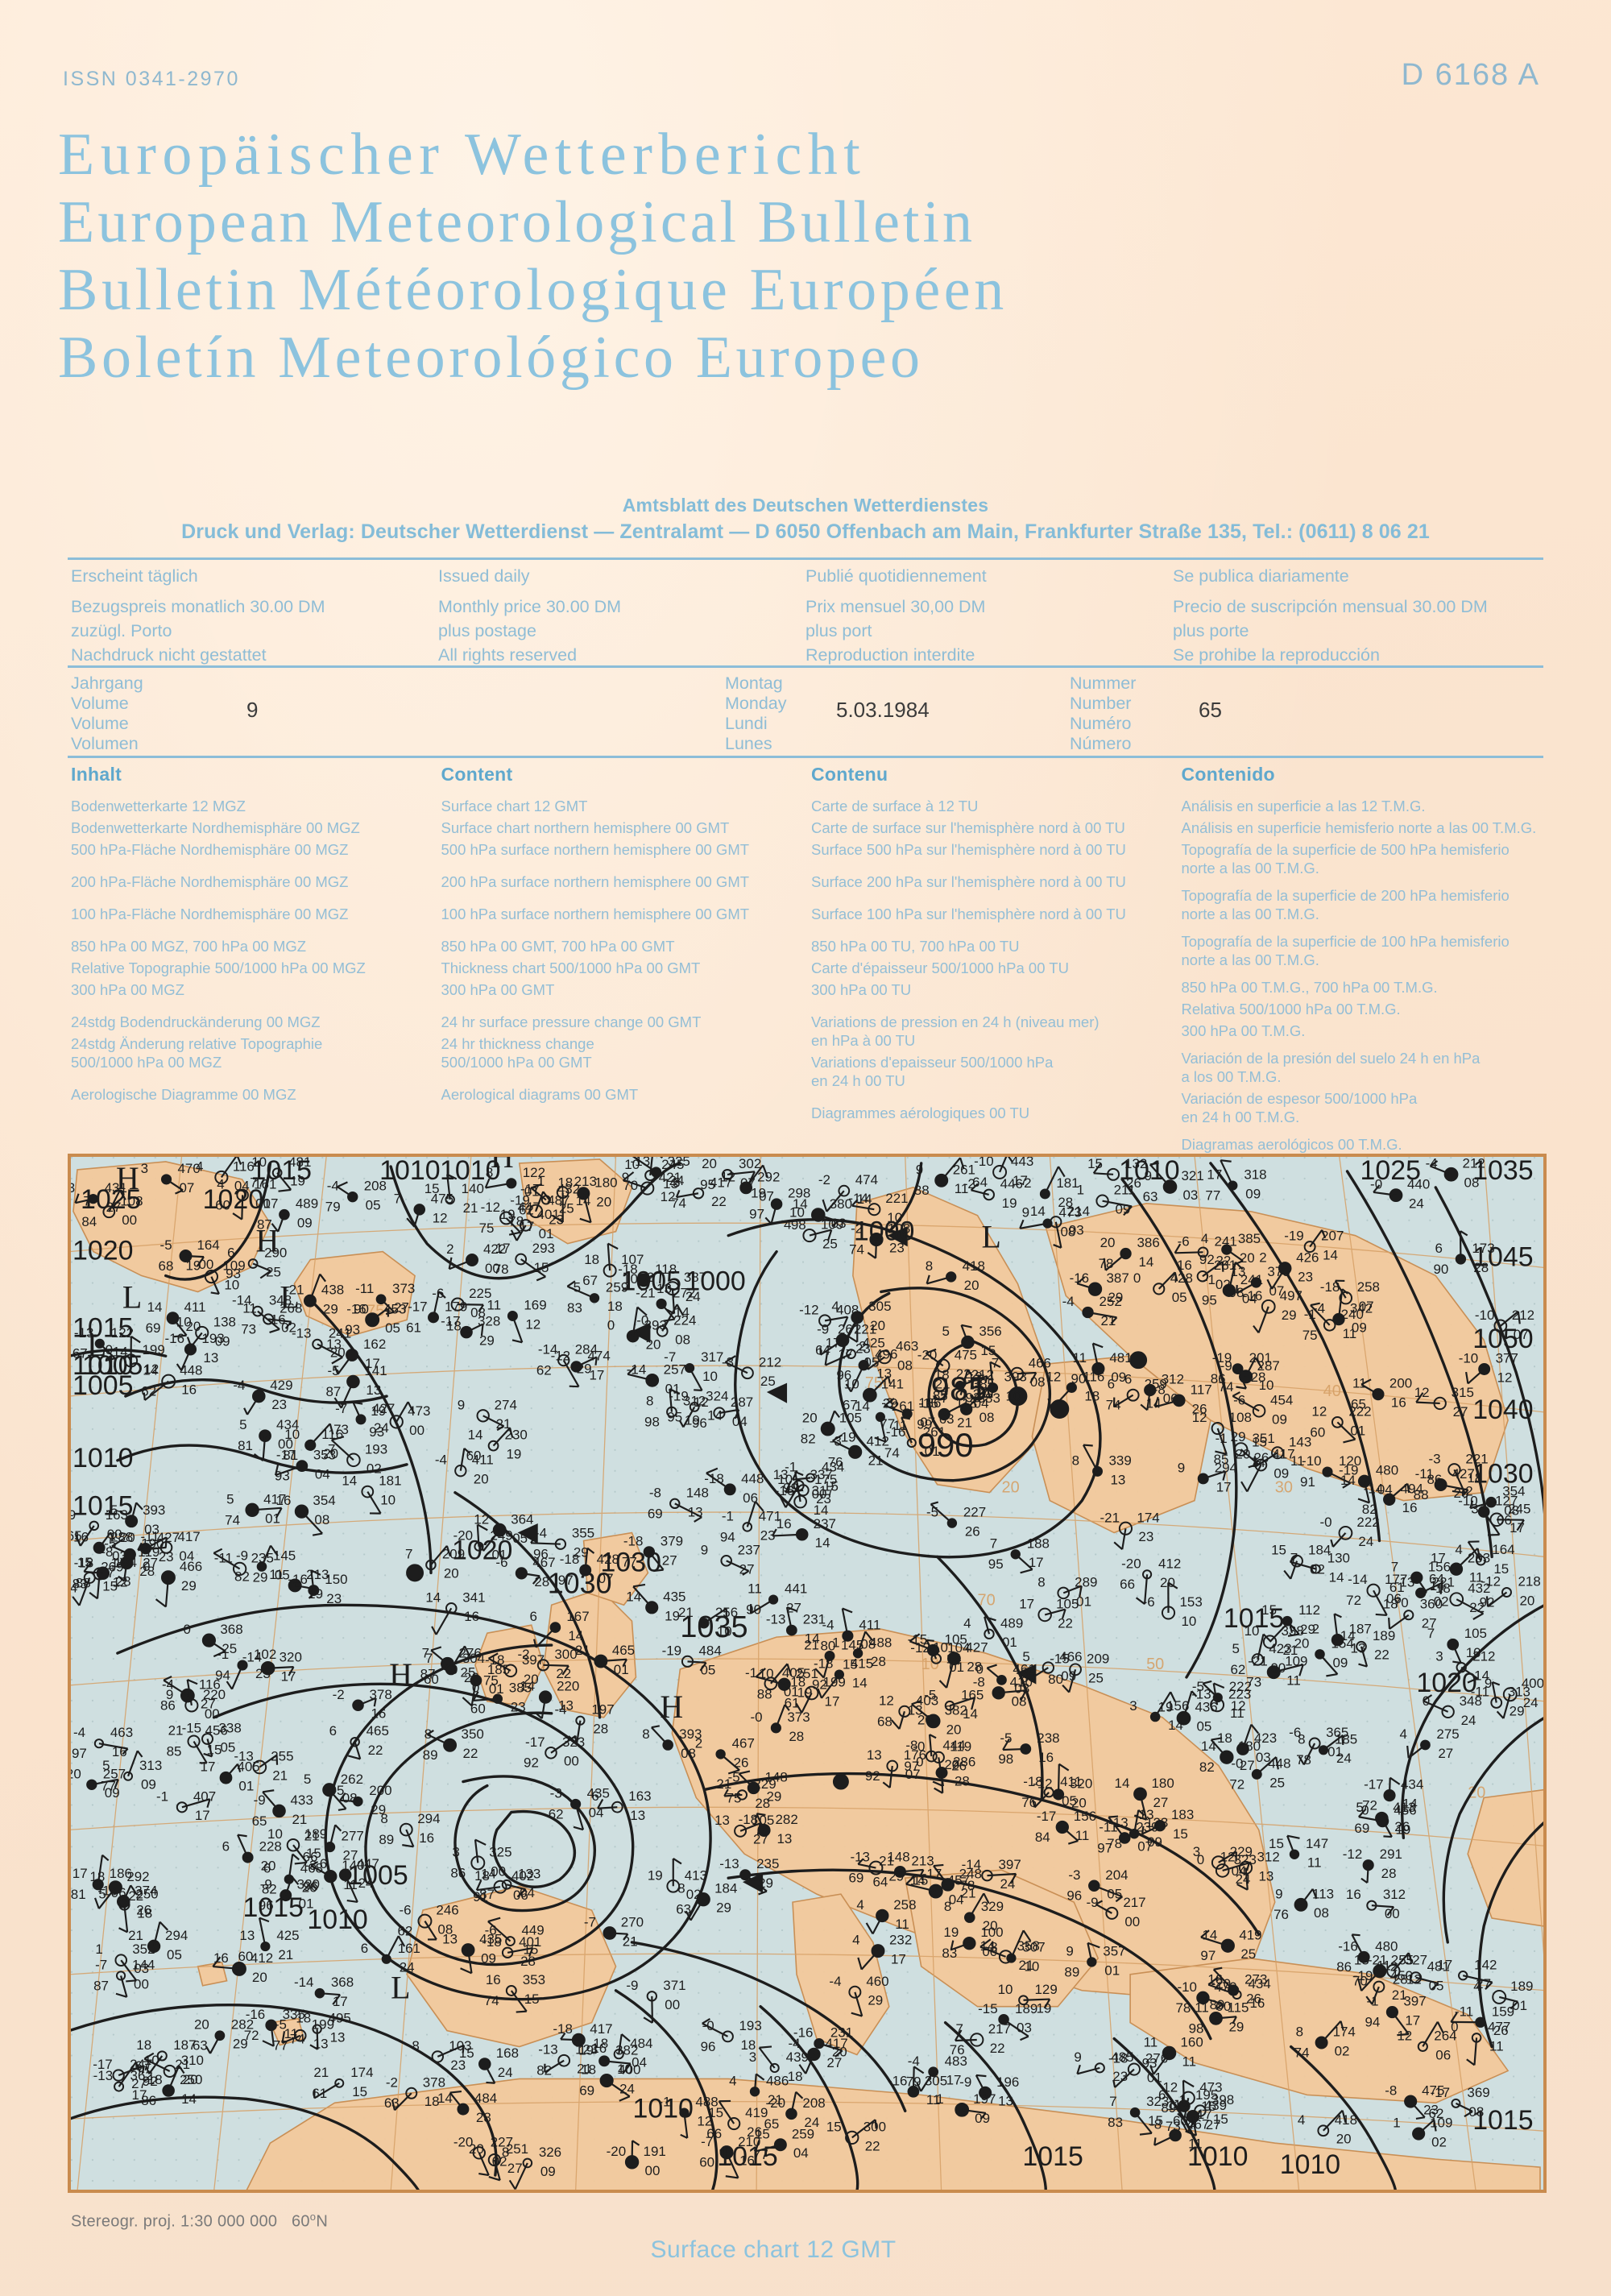 This screenshot has width=1611, height=2296. I want to click on station-value: 16, so click(784, 1523).